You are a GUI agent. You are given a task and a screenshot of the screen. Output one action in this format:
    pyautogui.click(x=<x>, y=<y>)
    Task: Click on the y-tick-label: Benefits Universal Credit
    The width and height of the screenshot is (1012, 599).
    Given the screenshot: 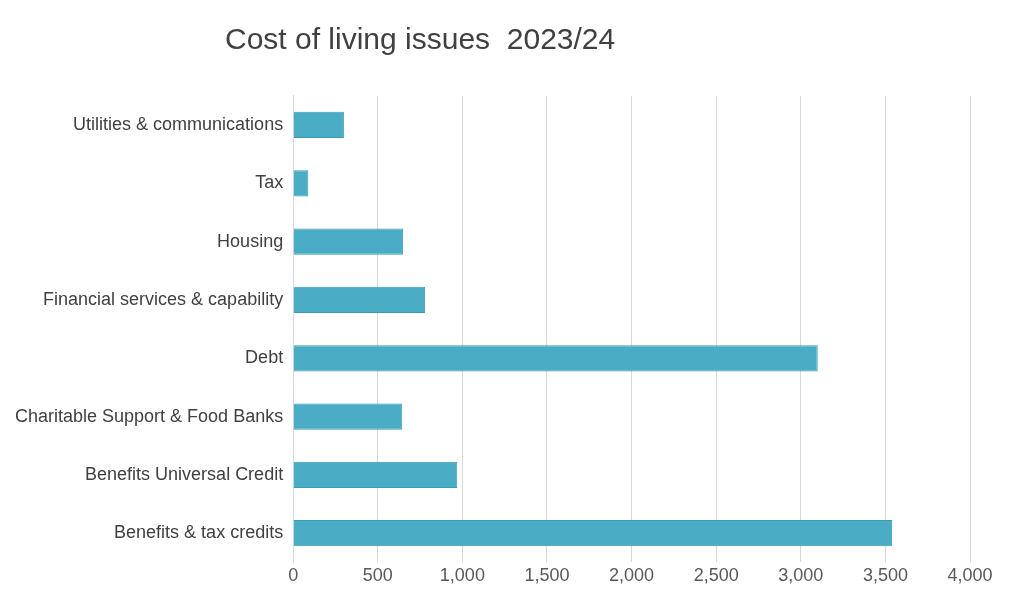 What is the action you would take?
    pyautogui.click(x=184, y=473)
    